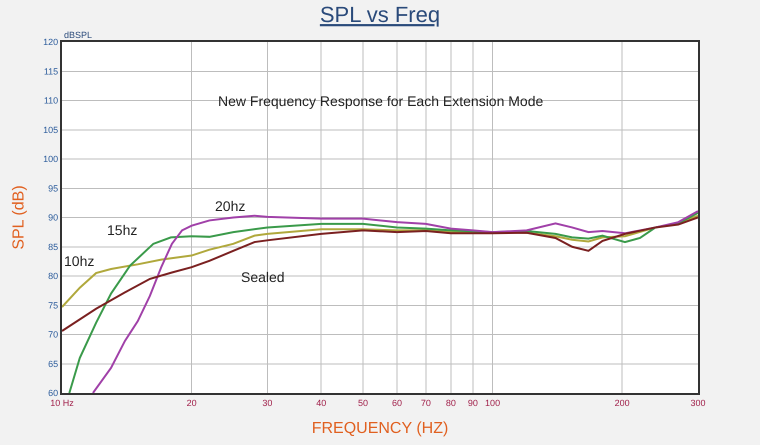 The height and width of the screenshot is (445, 760). Describe the element at coordinates (53, 217) in the screenshot. I see `y-tick-label: 90` at that location.